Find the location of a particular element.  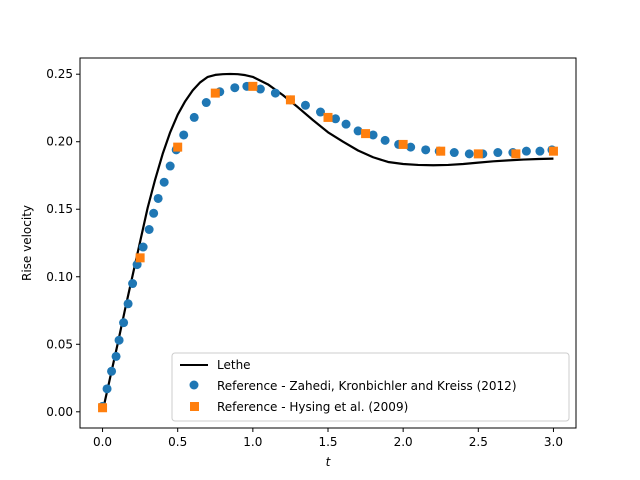

x-axis-label: t is located at coordinates (329, 462).